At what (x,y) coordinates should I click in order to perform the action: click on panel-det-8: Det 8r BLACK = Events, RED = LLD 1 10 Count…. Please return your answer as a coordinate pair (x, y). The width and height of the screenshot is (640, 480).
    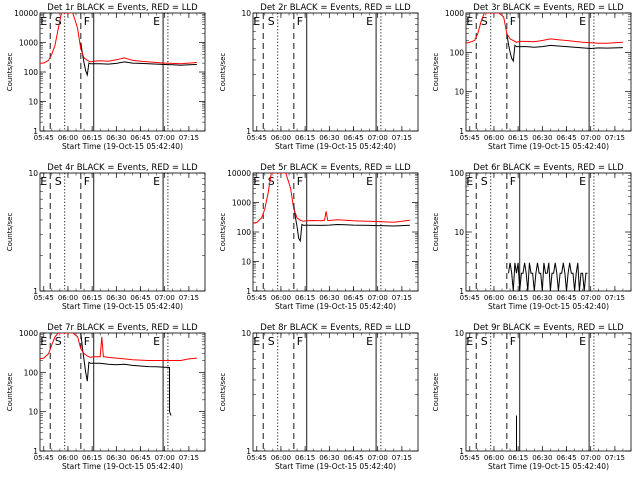
    Looking at the image, I should click on (319, 397).